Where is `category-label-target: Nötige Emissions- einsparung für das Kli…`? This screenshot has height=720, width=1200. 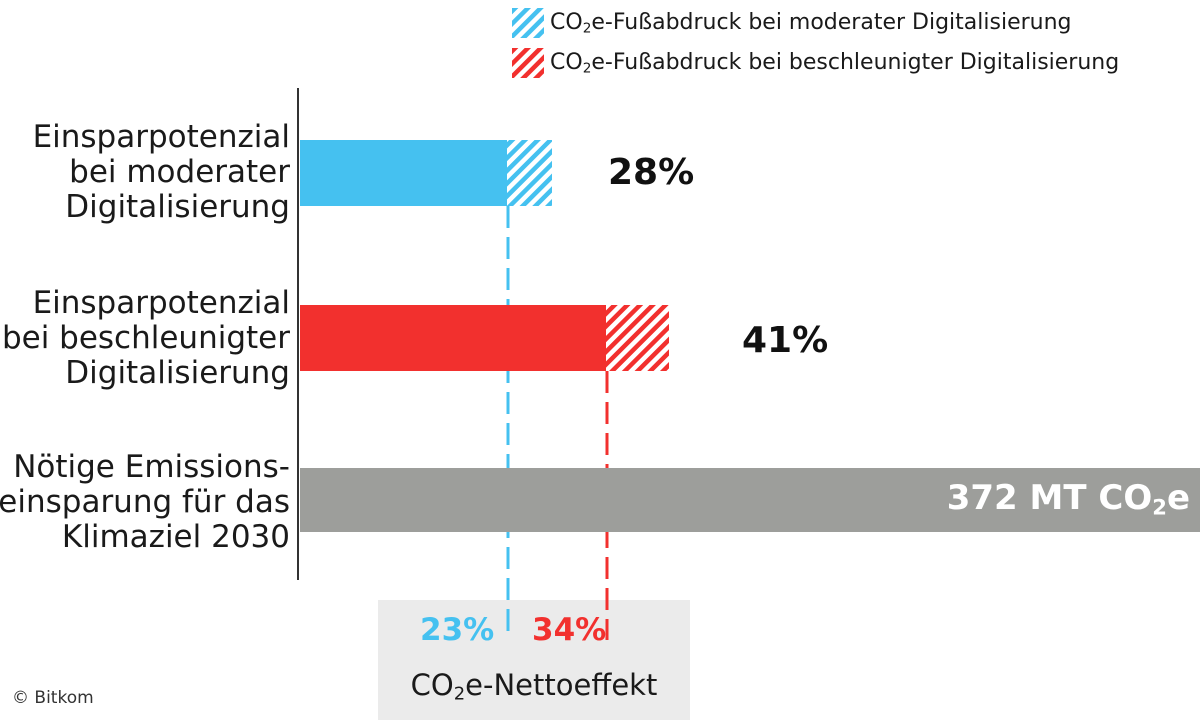 category-label-target: Nötige Emissions- einsparung für das Kli… is located at coordinates (145, 502).